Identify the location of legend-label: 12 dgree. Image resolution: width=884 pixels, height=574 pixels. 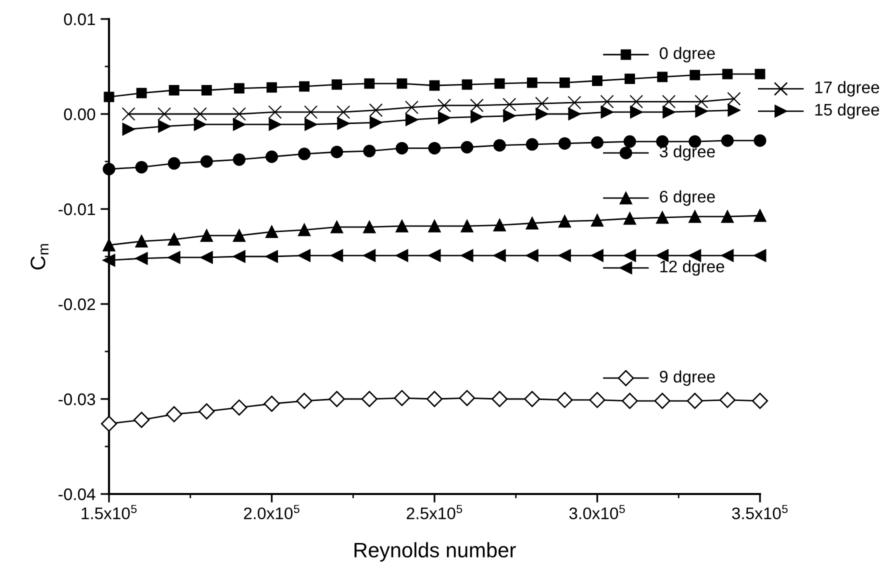
(692, 268).